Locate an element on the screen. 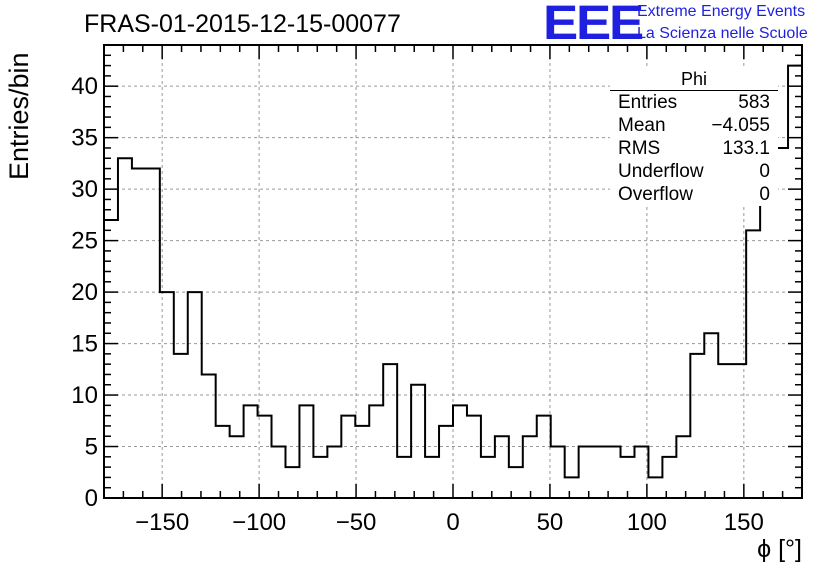 This screenshot has height=572, width=836. y-tick-label: 5 is located at coordinates (91, 447).